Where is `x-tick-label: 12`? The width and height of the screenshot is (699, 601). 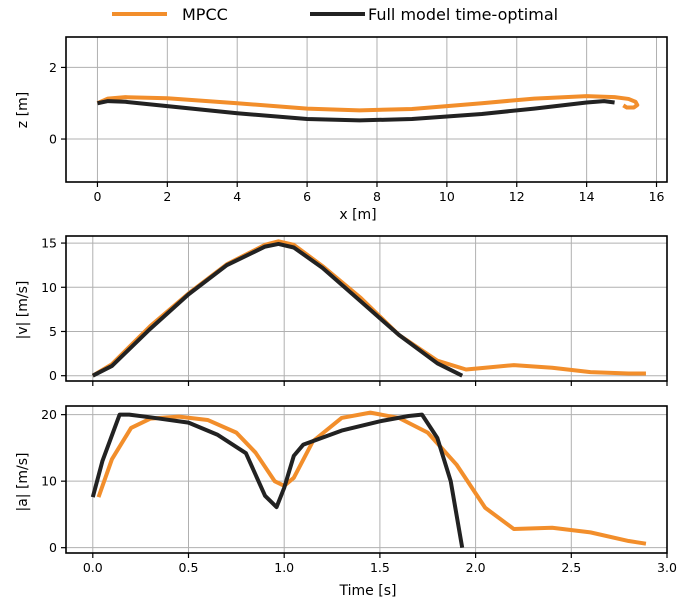
x-tick-label: 12 is located at coordinates (517, 196).